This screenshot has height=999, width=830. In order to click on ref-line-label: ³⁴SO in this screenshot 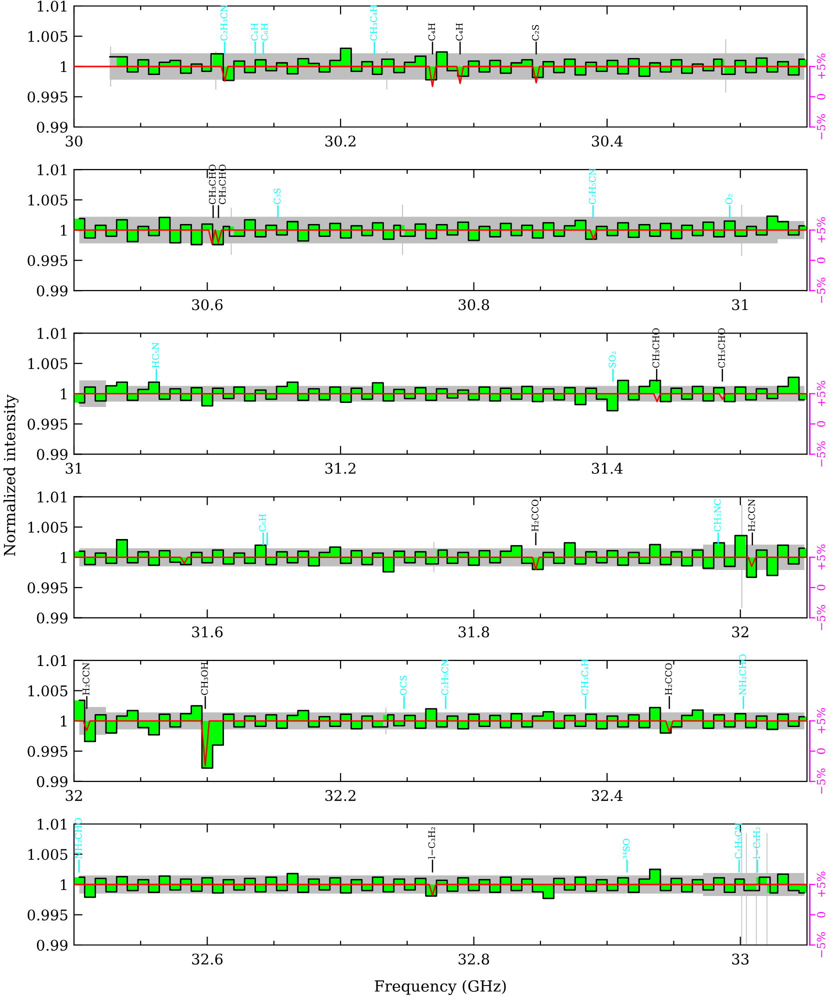, I will do `click(626, 848)`.